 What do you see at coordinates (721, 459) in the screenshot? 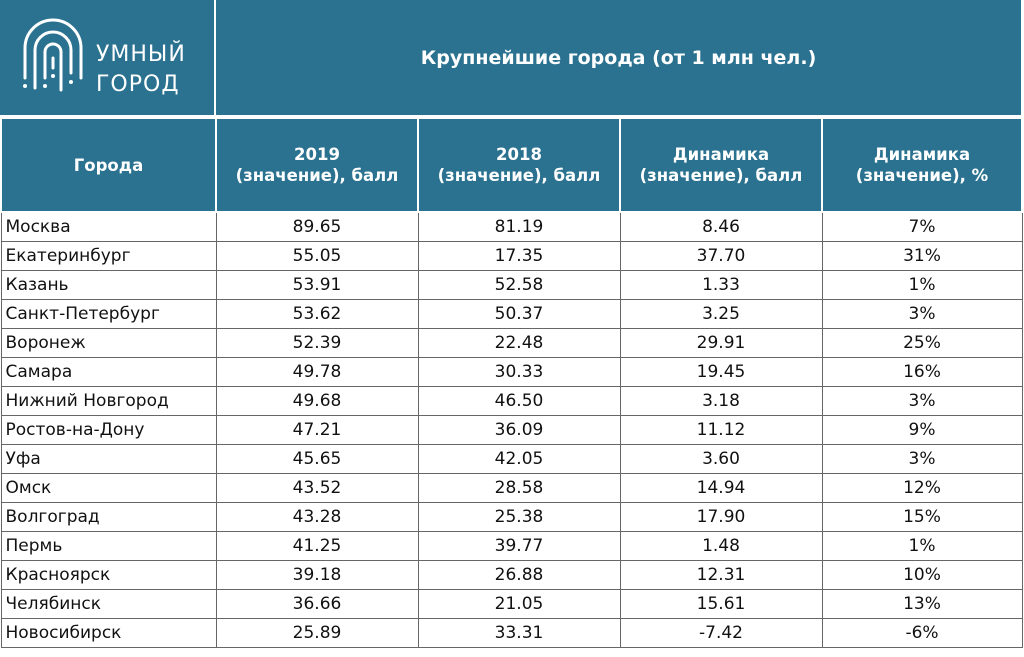
I see `value-cell: 3.60` at bounding box center [721, 459].